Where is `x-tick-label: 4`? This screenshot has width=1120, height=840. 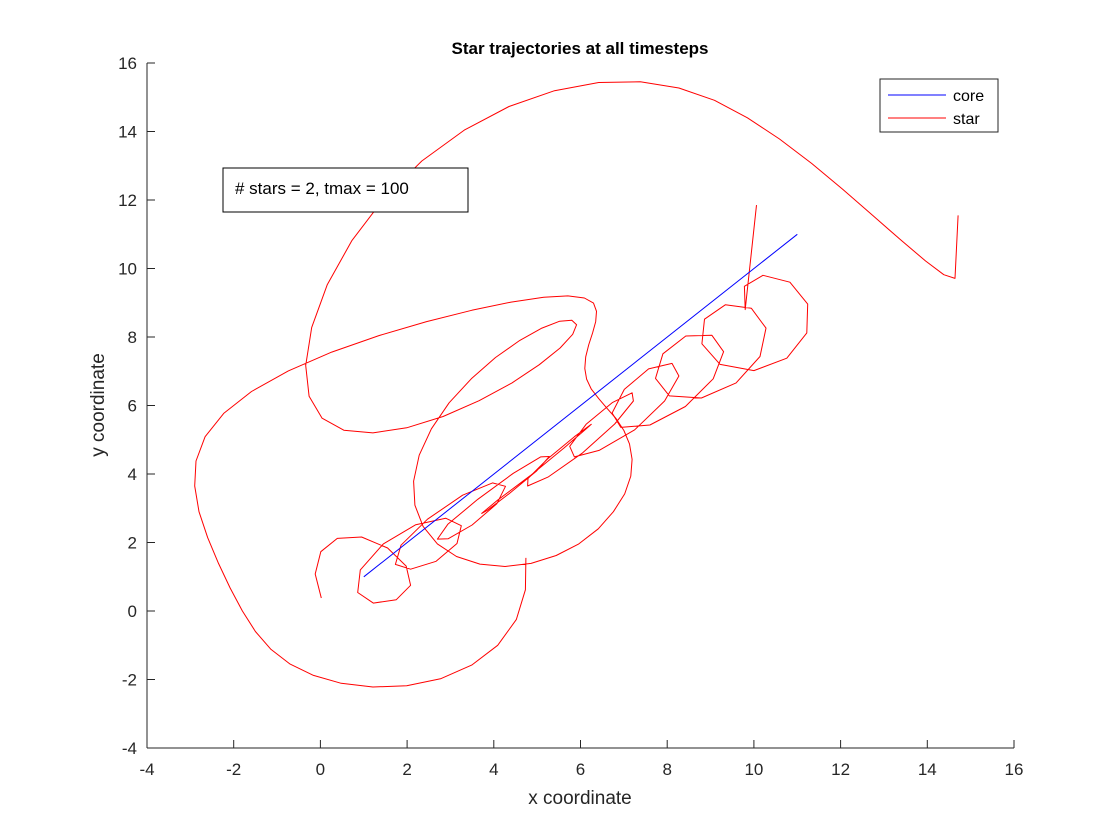 x-tick-label: 4 is located at coordinates (493, 769).